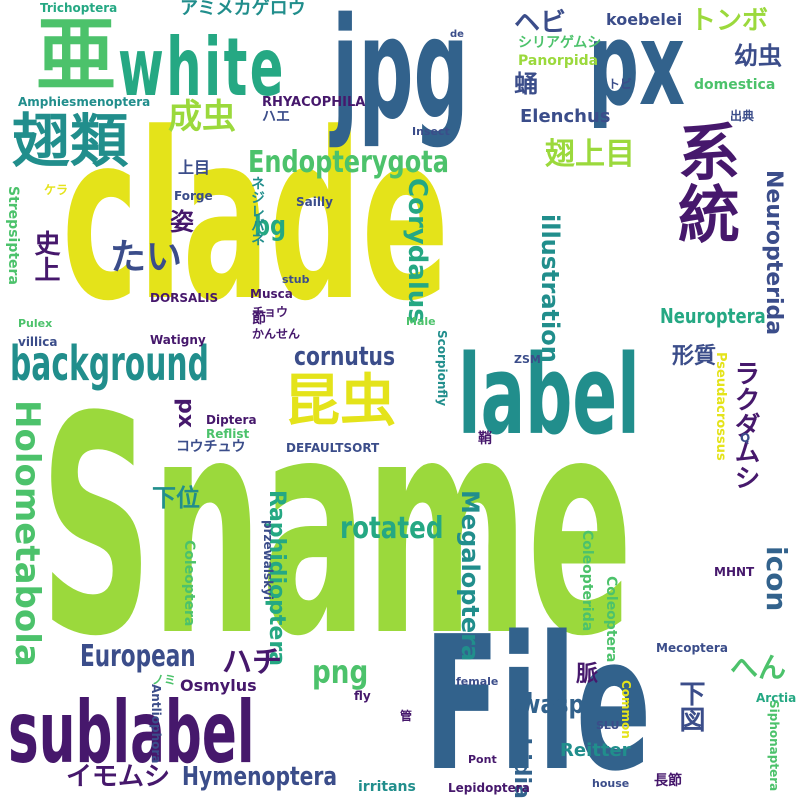 This screenshot has width=800, height=800. I want to click on word-domestica: domestica, so click(735, 85).